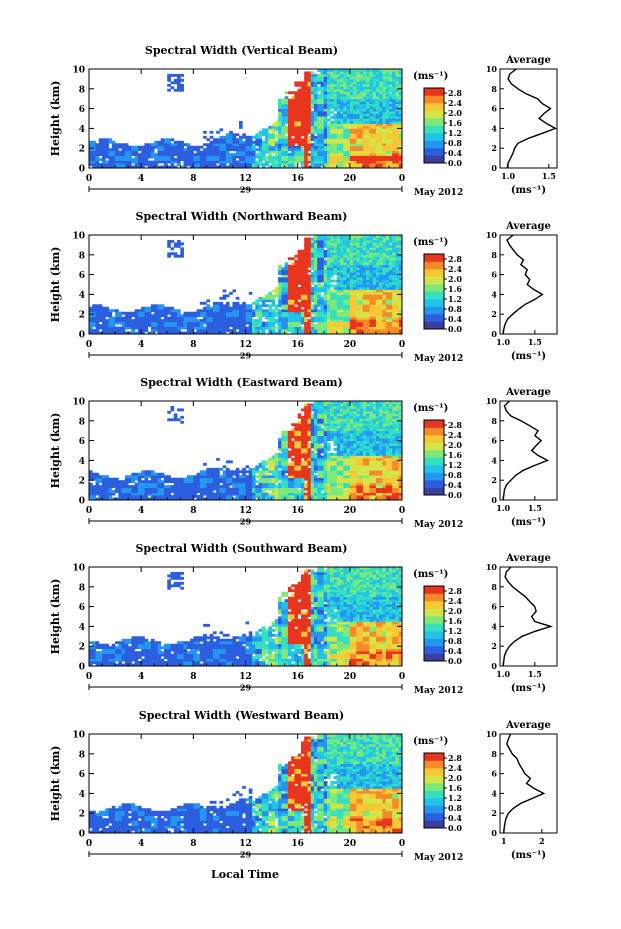  I want to click on y-tick-label: 6, so click(82, 276).